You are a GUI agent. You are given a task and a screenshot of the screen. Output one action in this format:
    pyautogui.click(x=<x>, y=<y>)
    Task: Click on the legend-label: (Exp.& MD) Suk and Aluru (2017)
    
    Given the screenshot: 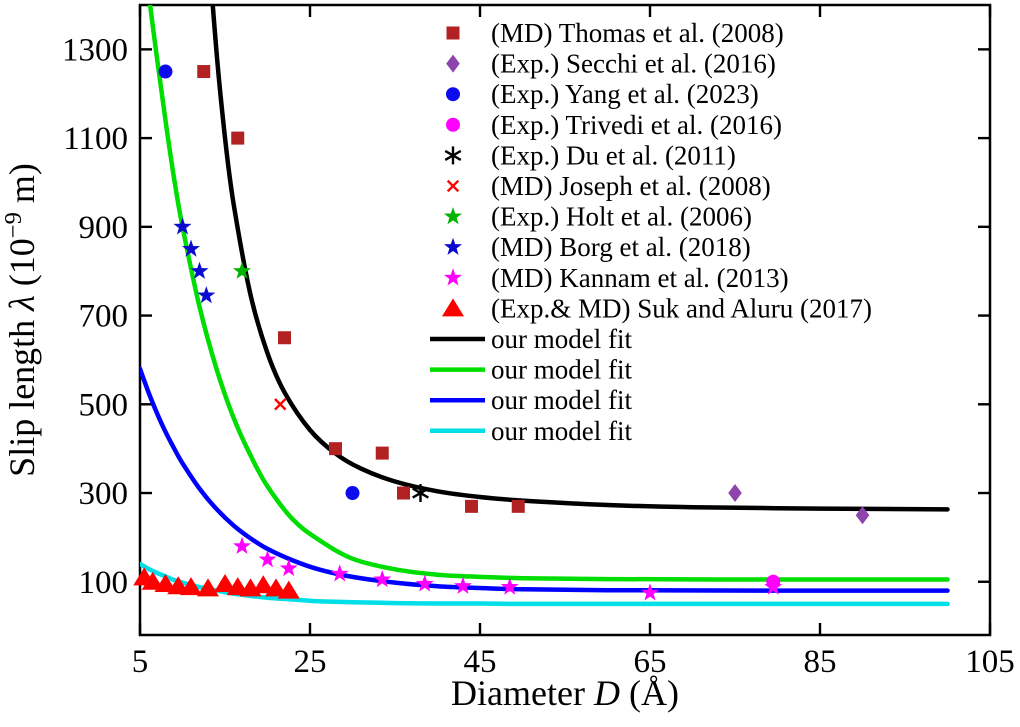 What is the action you would take?
    pyautogui.click(x=681, y=308)
    